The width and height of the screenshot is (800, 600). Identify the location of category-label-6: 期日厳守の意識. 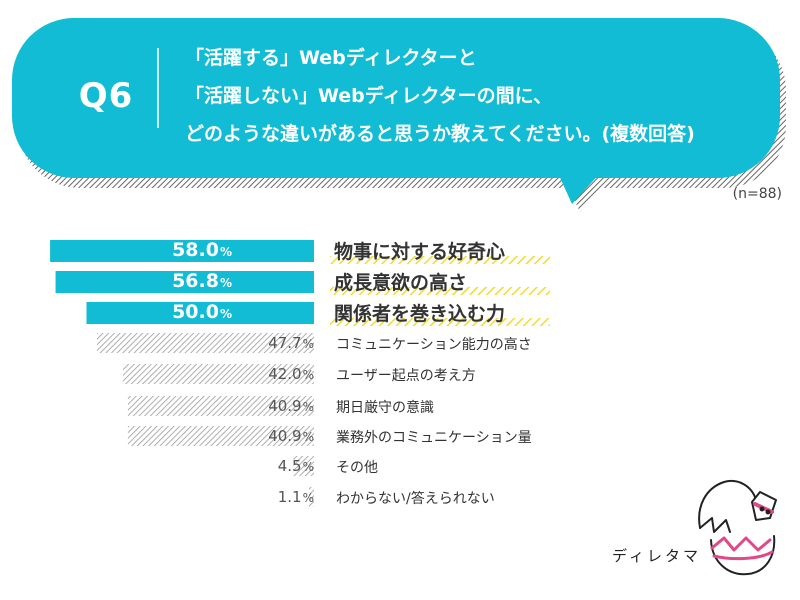
(385, 408).